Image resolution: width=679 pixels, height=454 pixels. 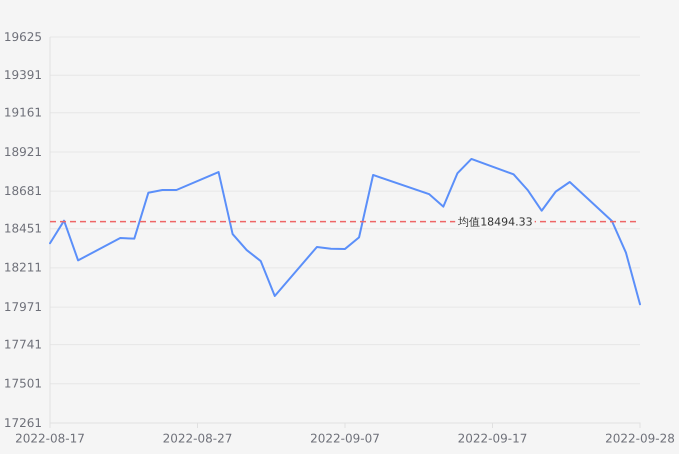 What do you see at coordinates (23, 151) in the screenshot?
I see `y-tick-label: 18921` at bounding box center [23, 151].